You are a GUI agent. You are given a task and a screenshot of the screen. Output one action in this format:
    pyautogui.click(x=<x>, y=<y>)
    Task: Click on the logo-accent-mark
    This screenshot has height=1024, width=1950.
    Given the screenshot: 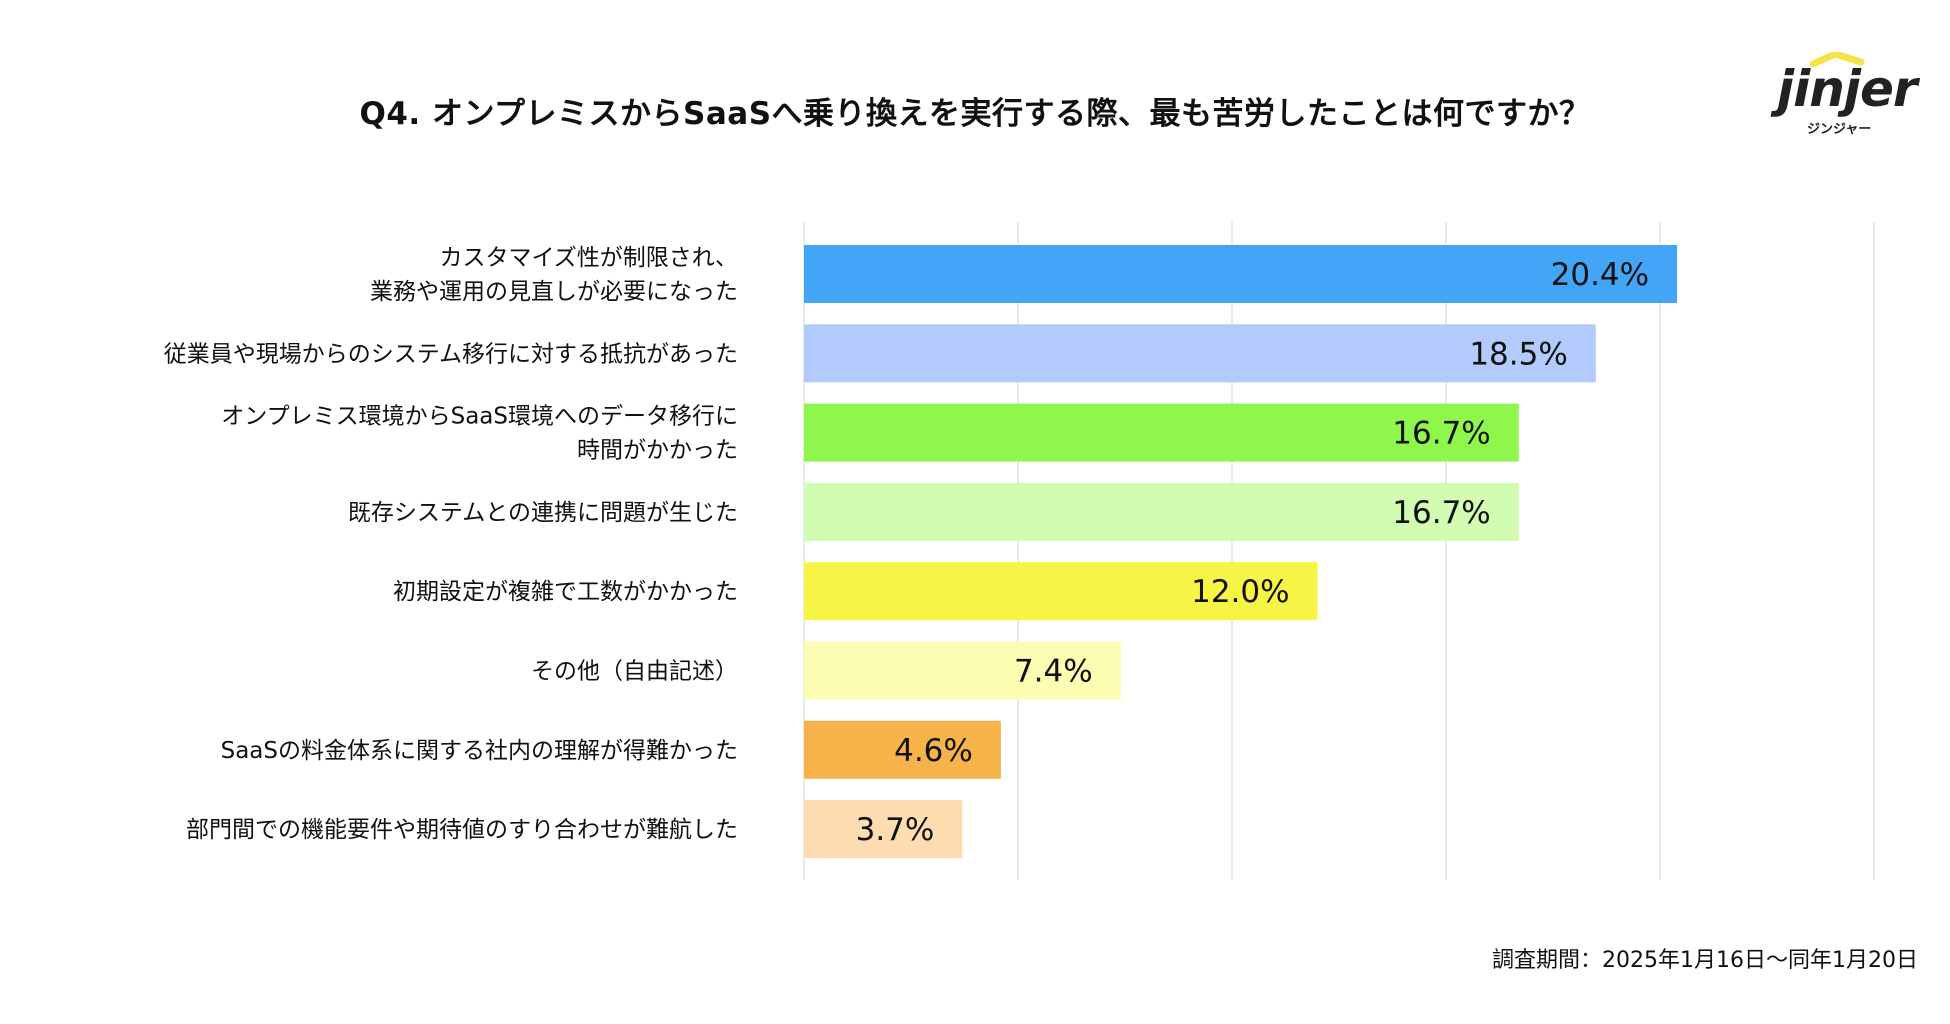 What is the action you would take?
    pyautogui.click(x=1837, y=60)
    